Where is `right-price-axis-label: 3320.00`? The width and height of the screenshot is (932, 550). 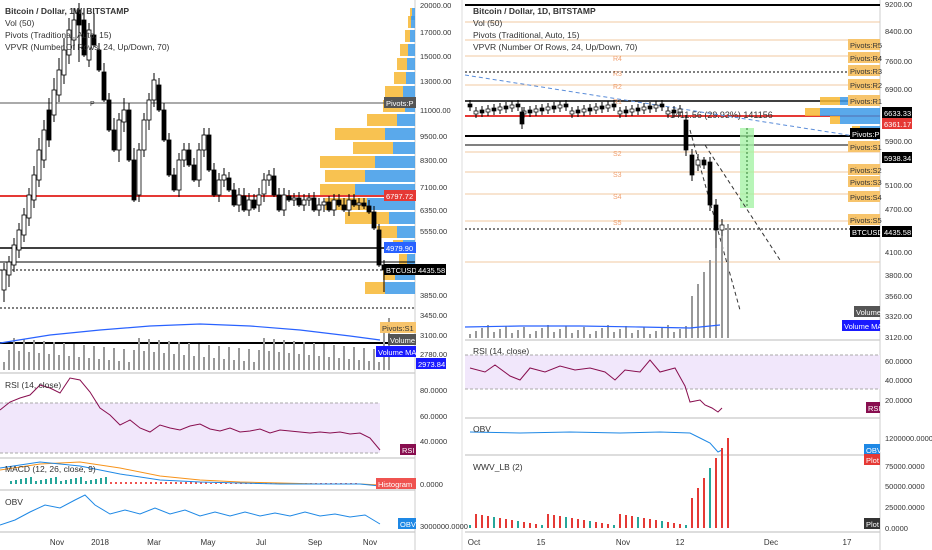
right-price-axis-label: 3320.00 is located at coordinates (898, 316).